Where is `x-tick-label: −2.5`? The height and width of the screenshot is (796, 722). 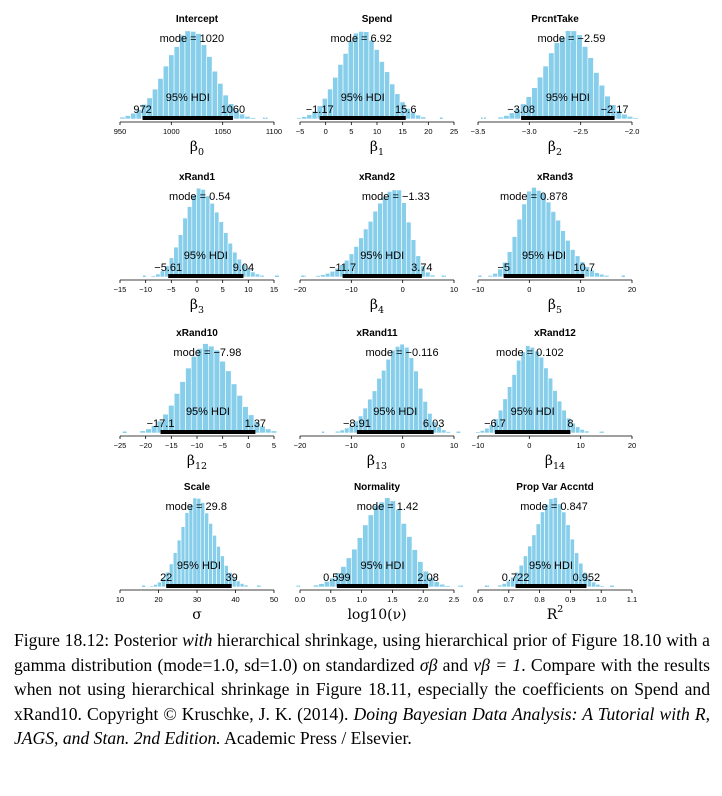
x-tick-label: −2.5 is located at coordinates (580, 131).